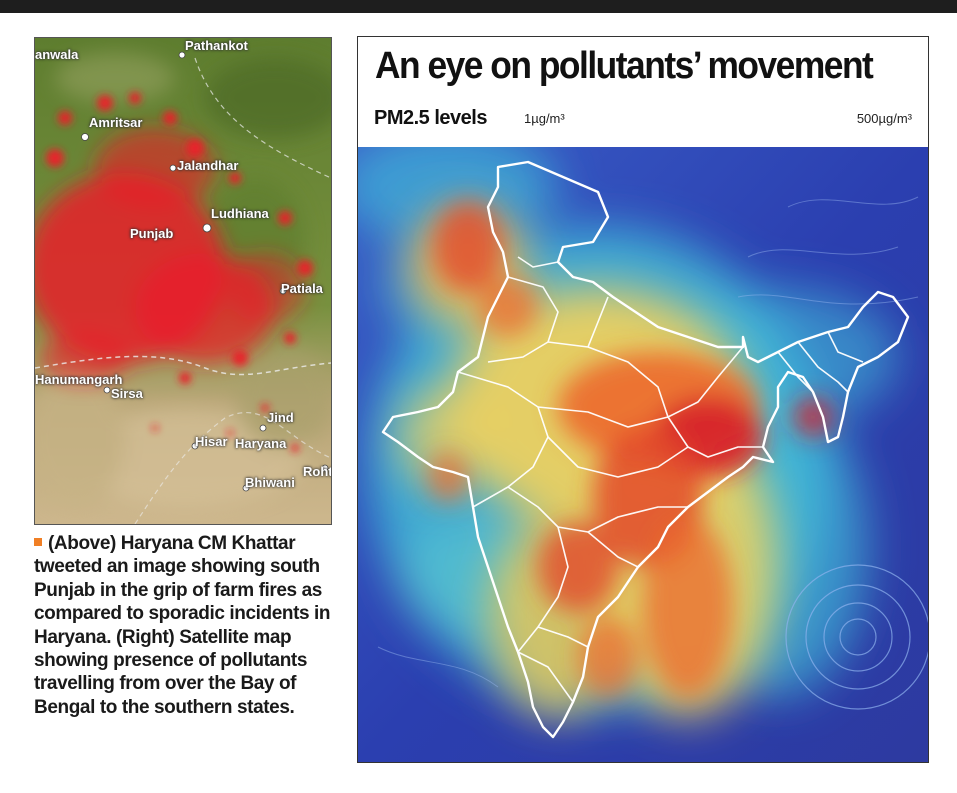  What do you see at coordinates (478, 6) in the screenshot?
I see `top-band` at bounding box center [478, 6].